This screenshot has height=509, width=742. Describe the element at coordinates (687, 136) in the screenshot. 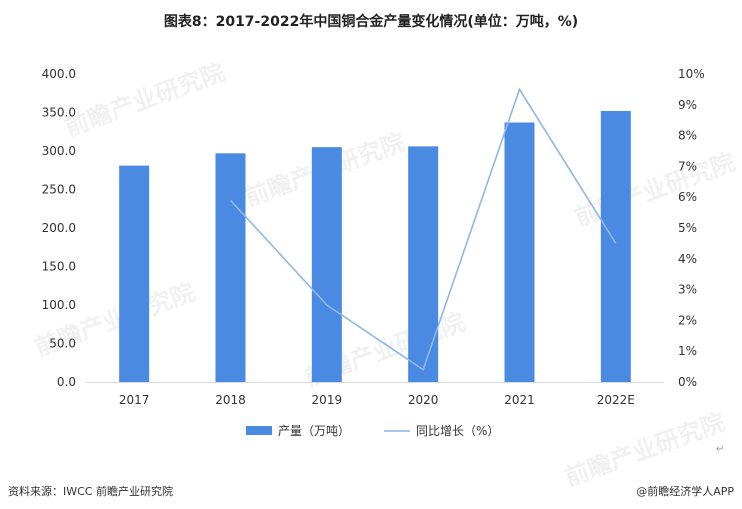

I see `right-tick-label: 8%` at that location.